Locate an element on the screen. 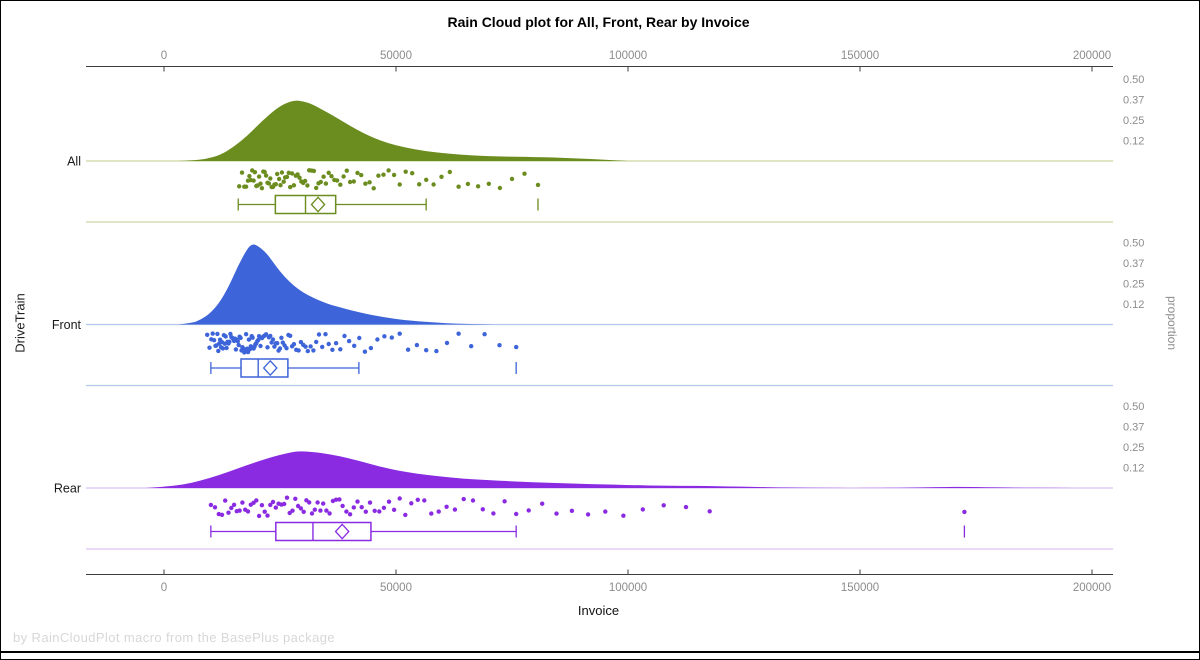  svg-text: Rear is located at coordinates (67, 489).